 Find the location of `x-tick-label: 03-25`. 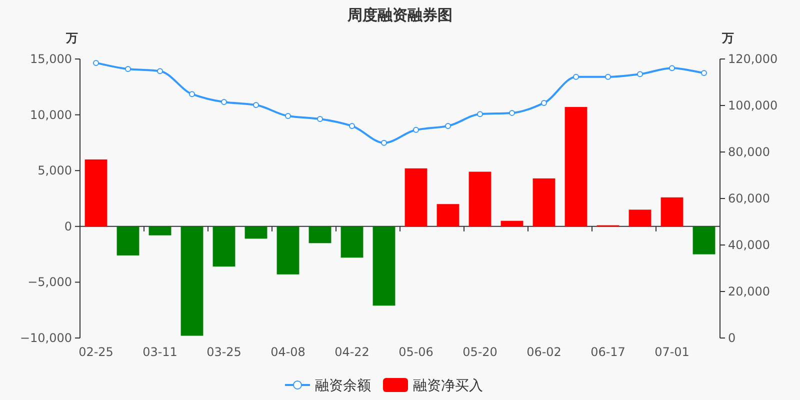

x-tick-label: 03-25 is located at coordinates (224, 352).